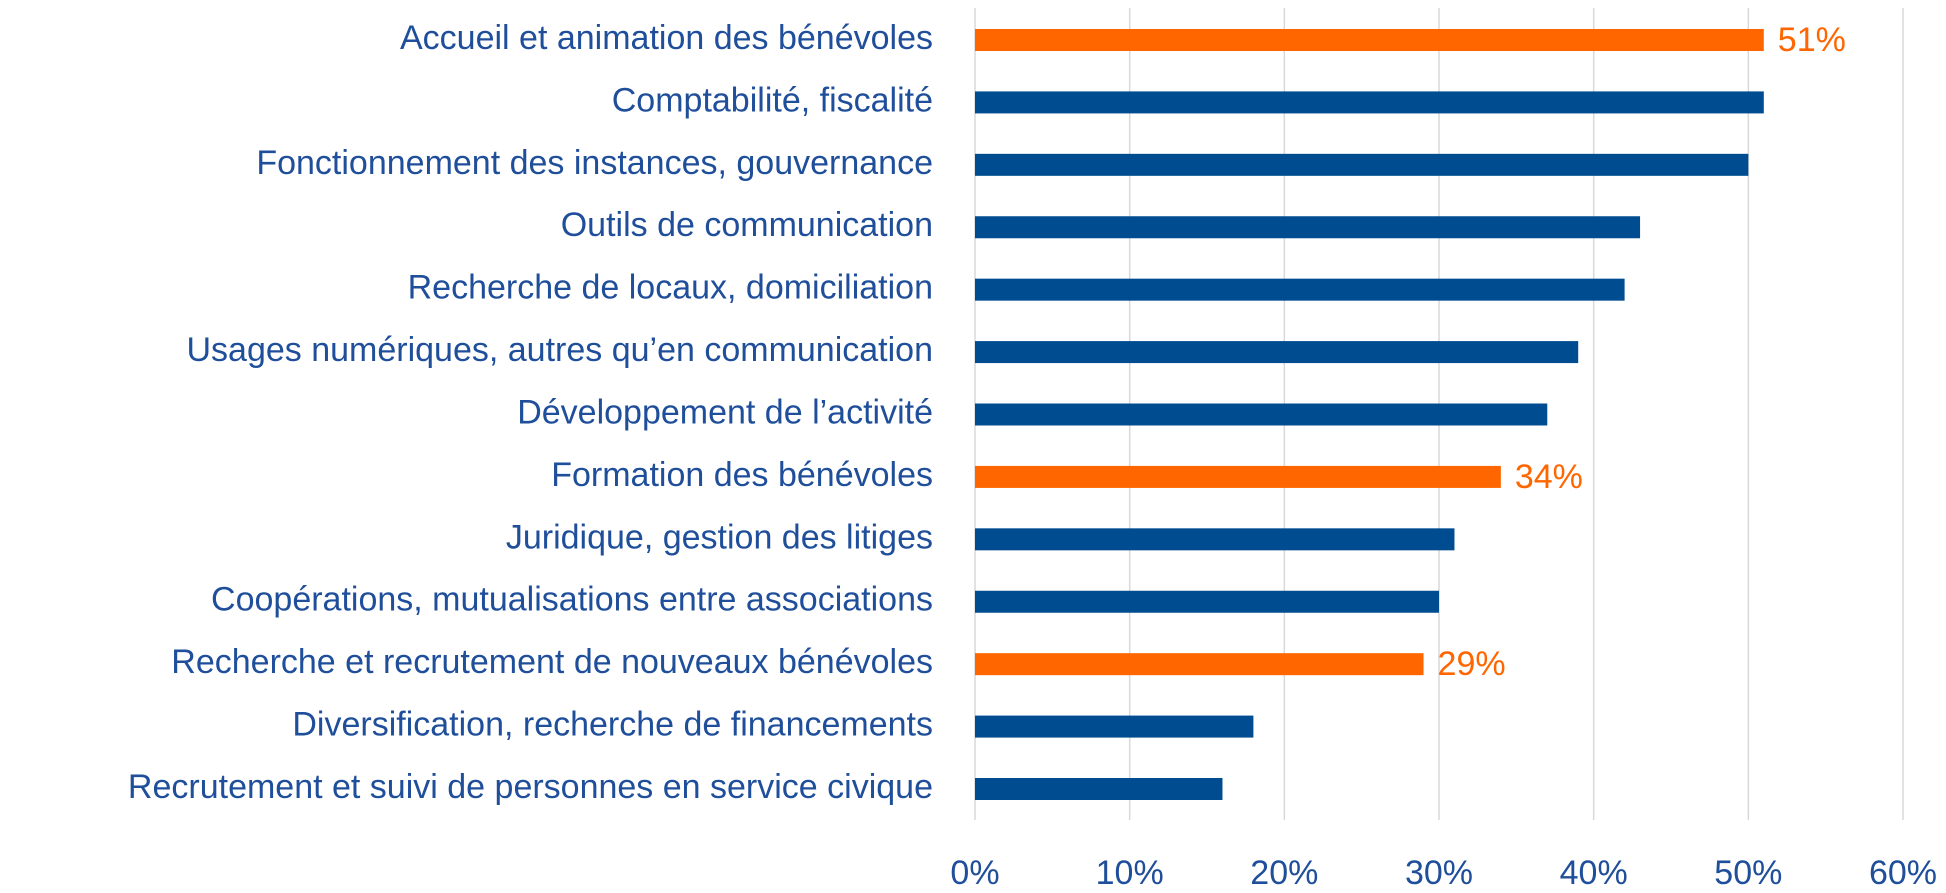 This screenshot has height=893, width=1946. I want to click on y-tick-label: Juridique, gestion des litiges, so click(719, 537).